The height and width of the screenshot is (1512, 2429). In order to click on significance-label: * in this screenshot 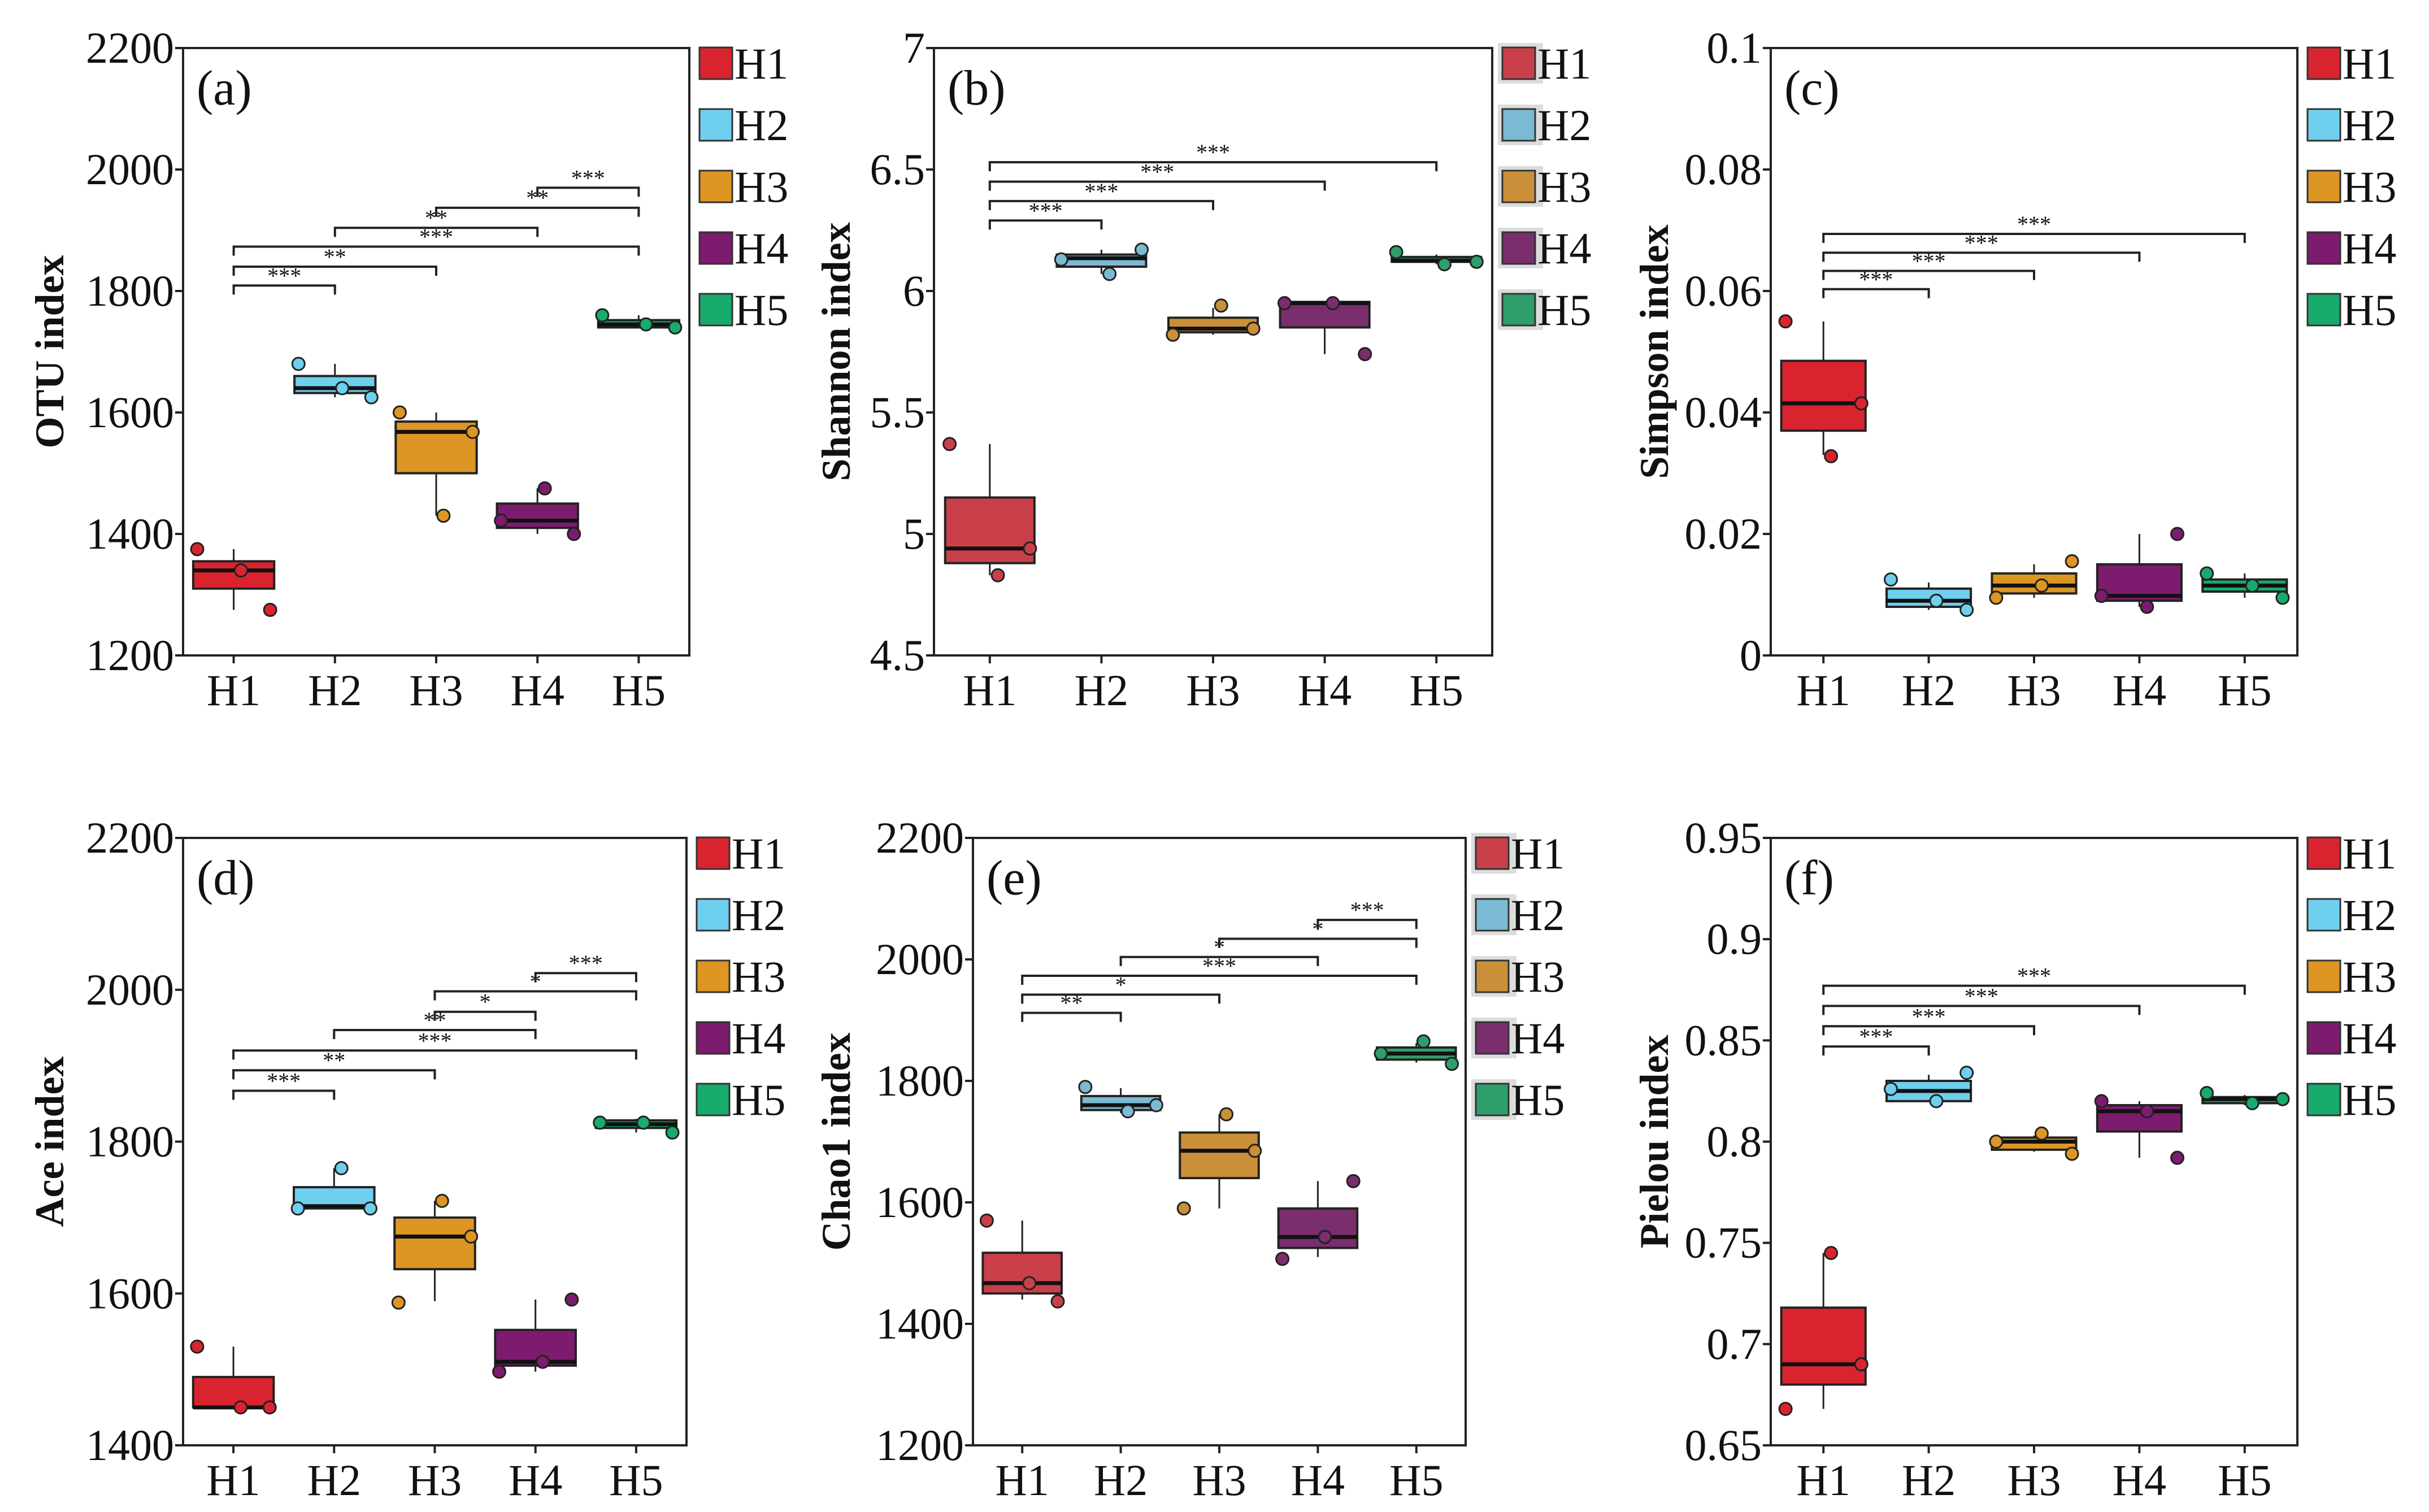, I will do `click(486, 1002)`.